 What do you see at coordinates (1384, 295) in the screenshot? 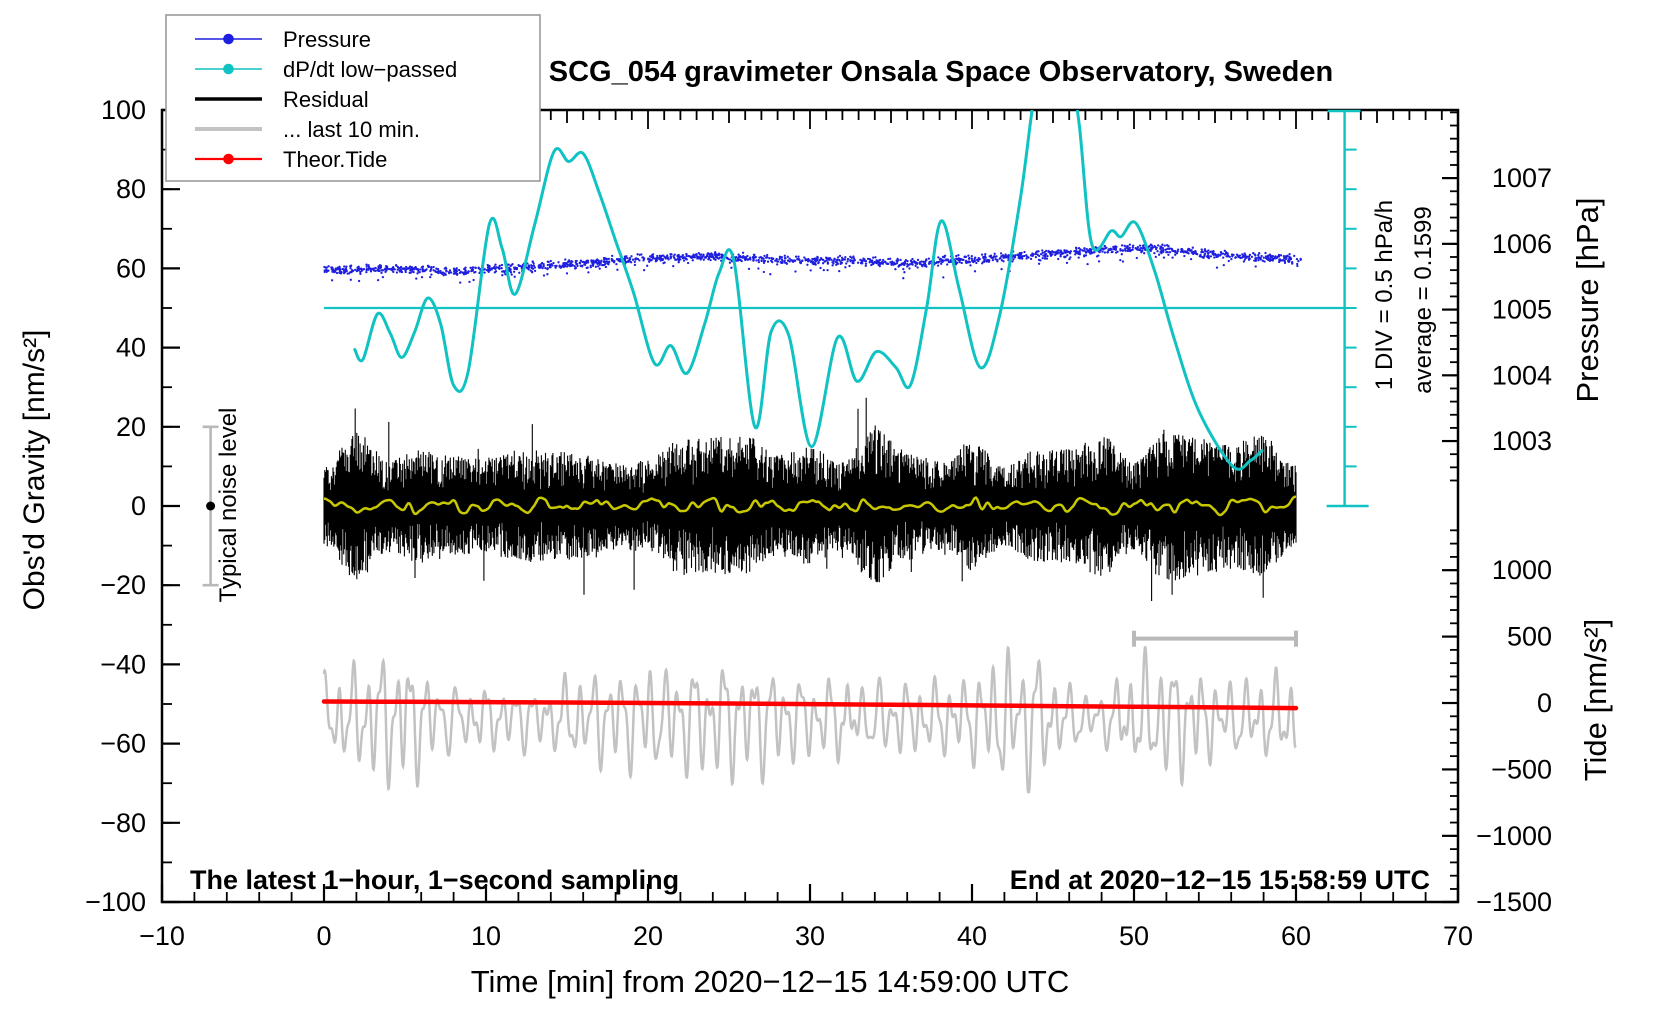
I see `div-scale-label: 1 DIV = 0.5 hPa/h` at bounding box center [1384, 295].